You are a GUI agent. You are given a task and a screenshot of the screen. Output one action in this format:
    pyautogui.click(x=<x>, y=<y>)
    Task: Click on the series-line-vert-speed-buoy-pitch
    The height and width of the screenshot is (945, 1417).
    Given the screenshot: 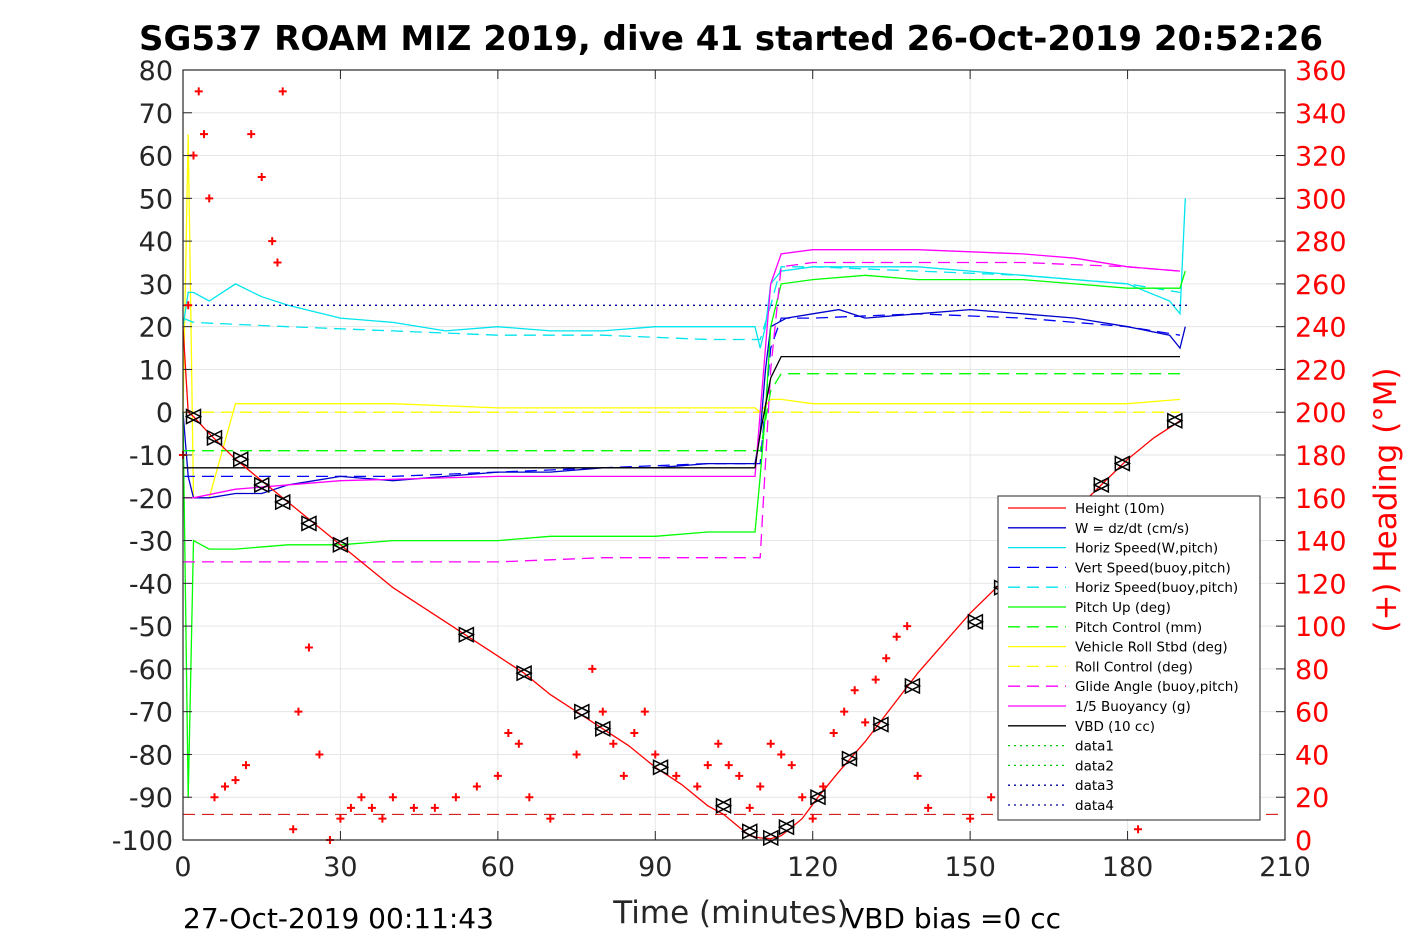 What is the action you would take?
    pyautogui.click(x=682, y=395)
    